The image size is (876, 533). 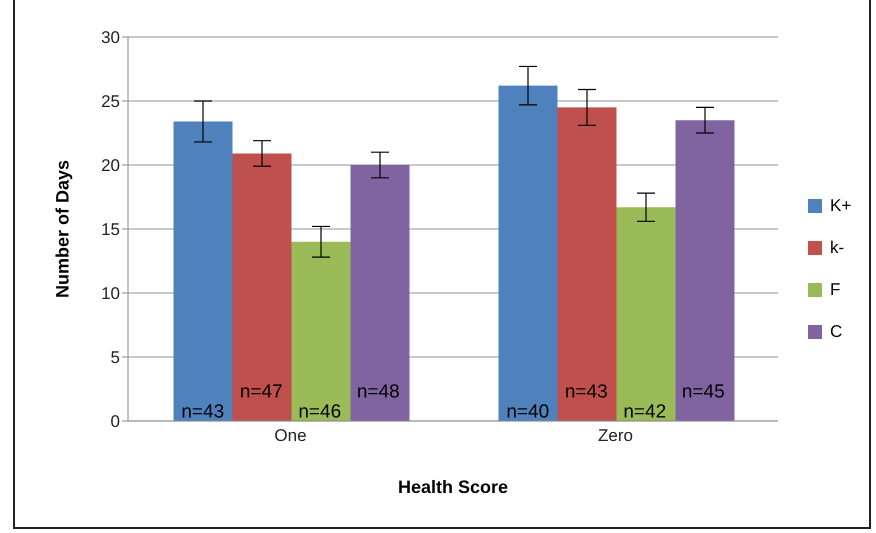 What do you see at coordinates (835, 290) in the screenshot?
I see `legend-label: F` at bounding box center [835, 290].